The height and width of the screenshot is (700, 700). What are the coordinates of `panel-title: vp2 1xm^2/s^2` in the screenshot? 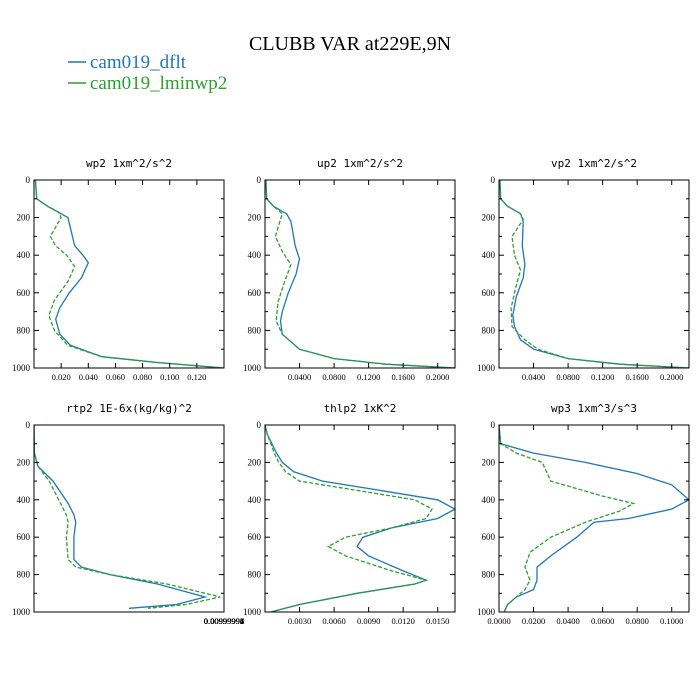 It's located at (594, 163).